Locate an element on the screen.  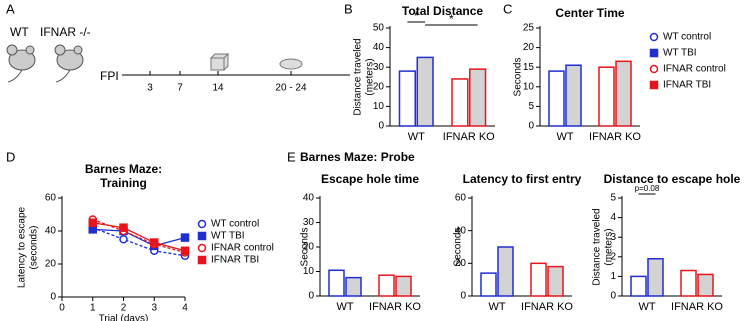
y-tick-label: 1 is located at coordinates (613, 276).